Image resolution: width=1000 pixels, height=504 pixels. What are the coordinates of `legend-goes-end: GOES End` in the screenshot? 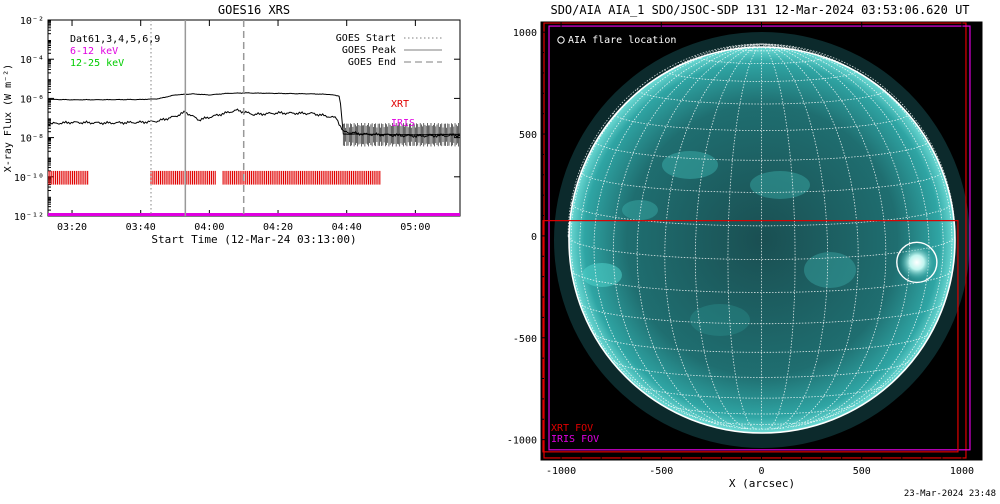 It's located at (372, 62).